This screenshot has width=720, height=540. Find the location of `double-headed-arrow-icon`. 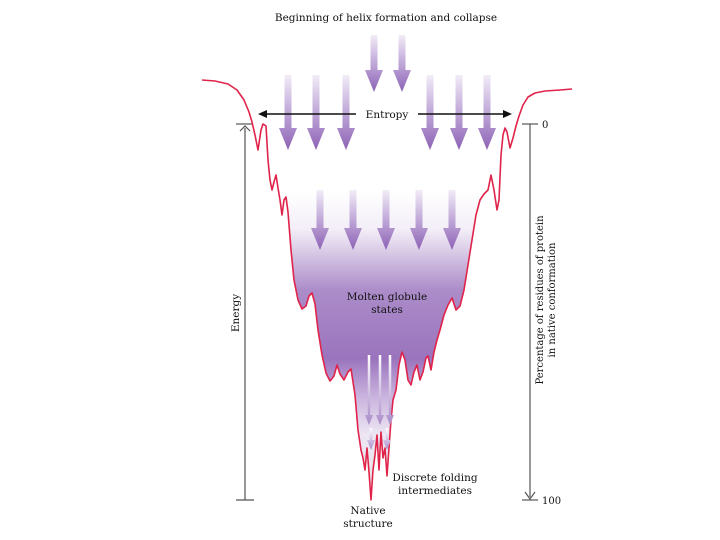

double-headed-arrow-icon is located at coordinates (385, 114).